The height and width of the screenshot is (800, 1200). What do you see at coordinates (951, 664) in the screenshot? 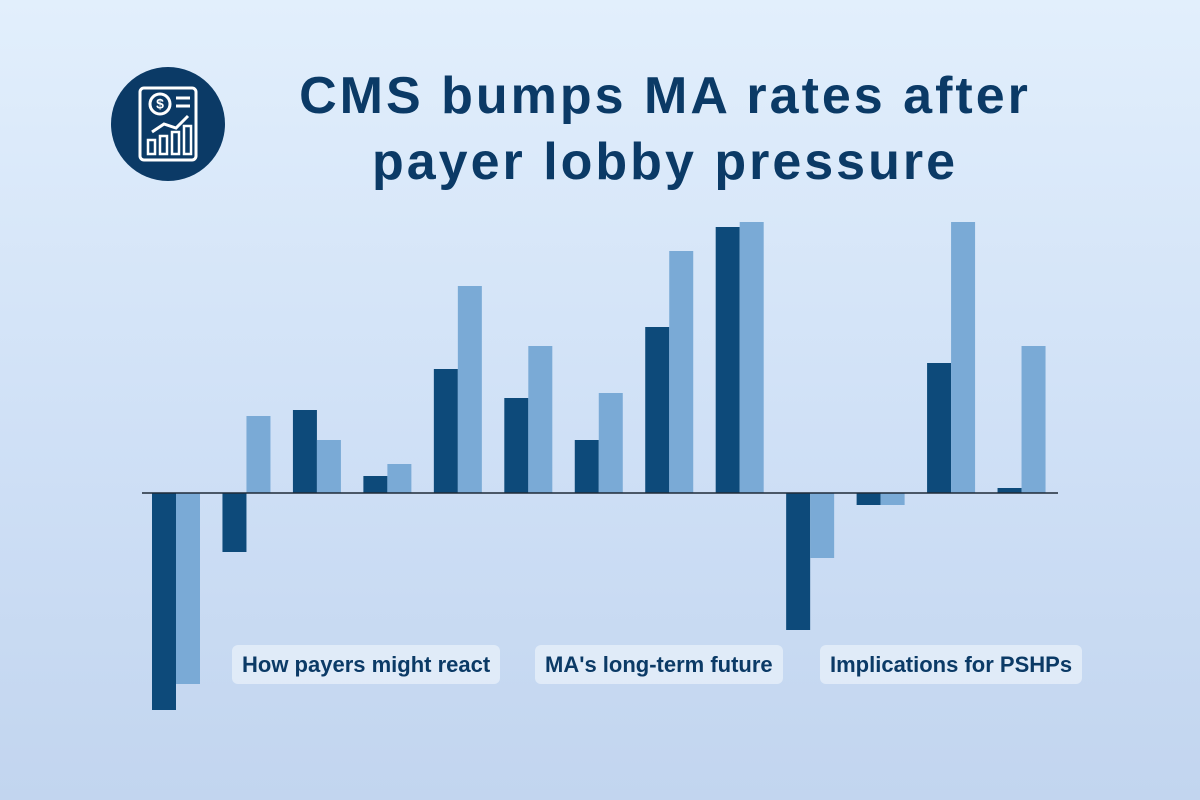
I see `annotation: Implications for PSHPs` at bounding box center [951, 664].